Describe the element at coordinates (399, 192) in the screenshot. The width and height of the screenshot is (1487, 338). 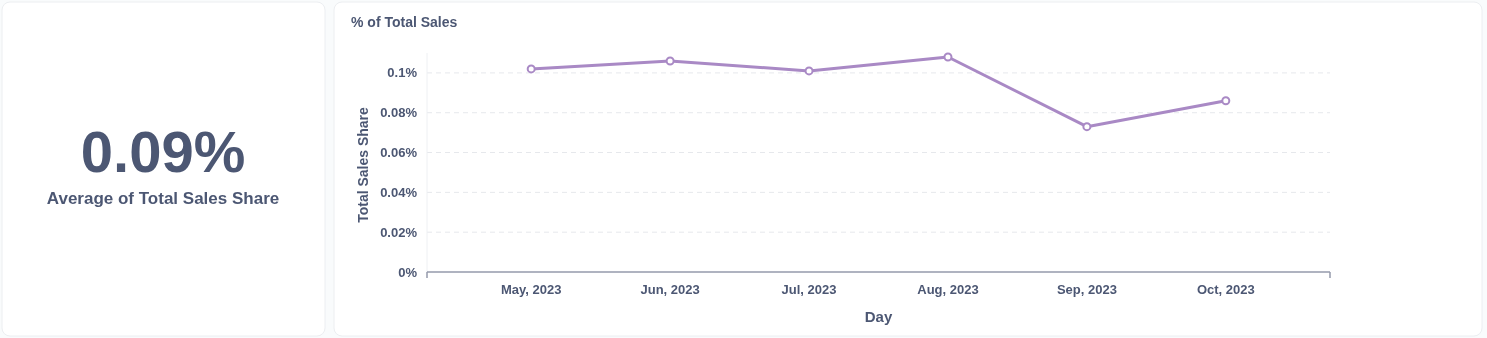
I see `y-tick-label: 0.04%` at that location.